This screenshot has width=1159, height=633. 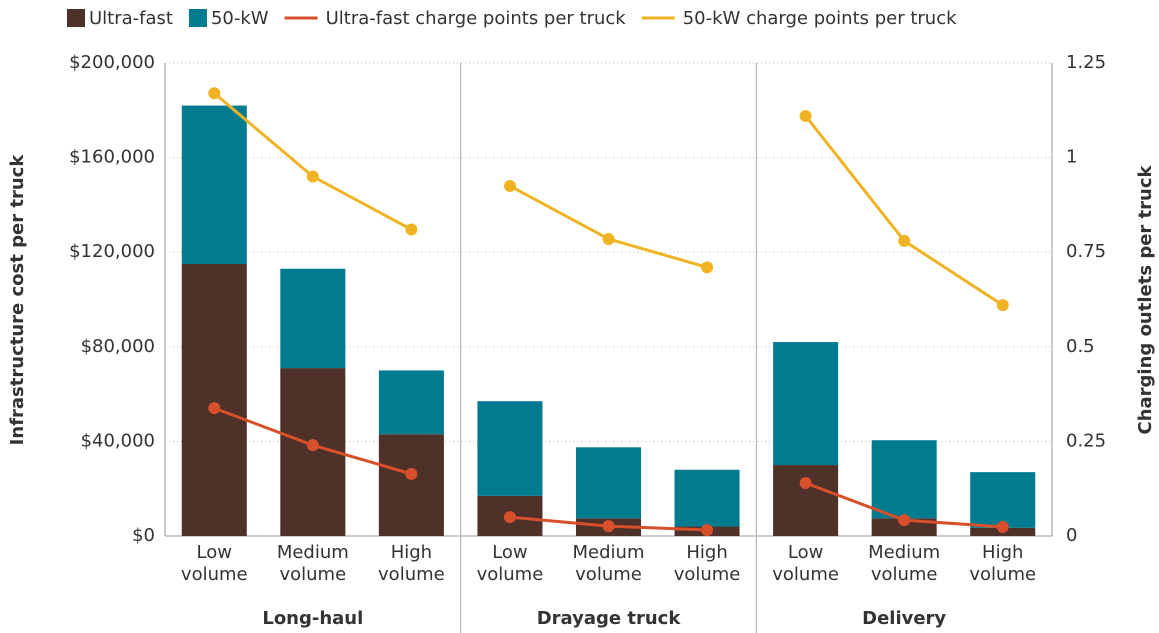 What do you see at coordinates (608, 618) in the screenshot?
I see `group-label: Drayage truck` at bounding box center [608, 618].